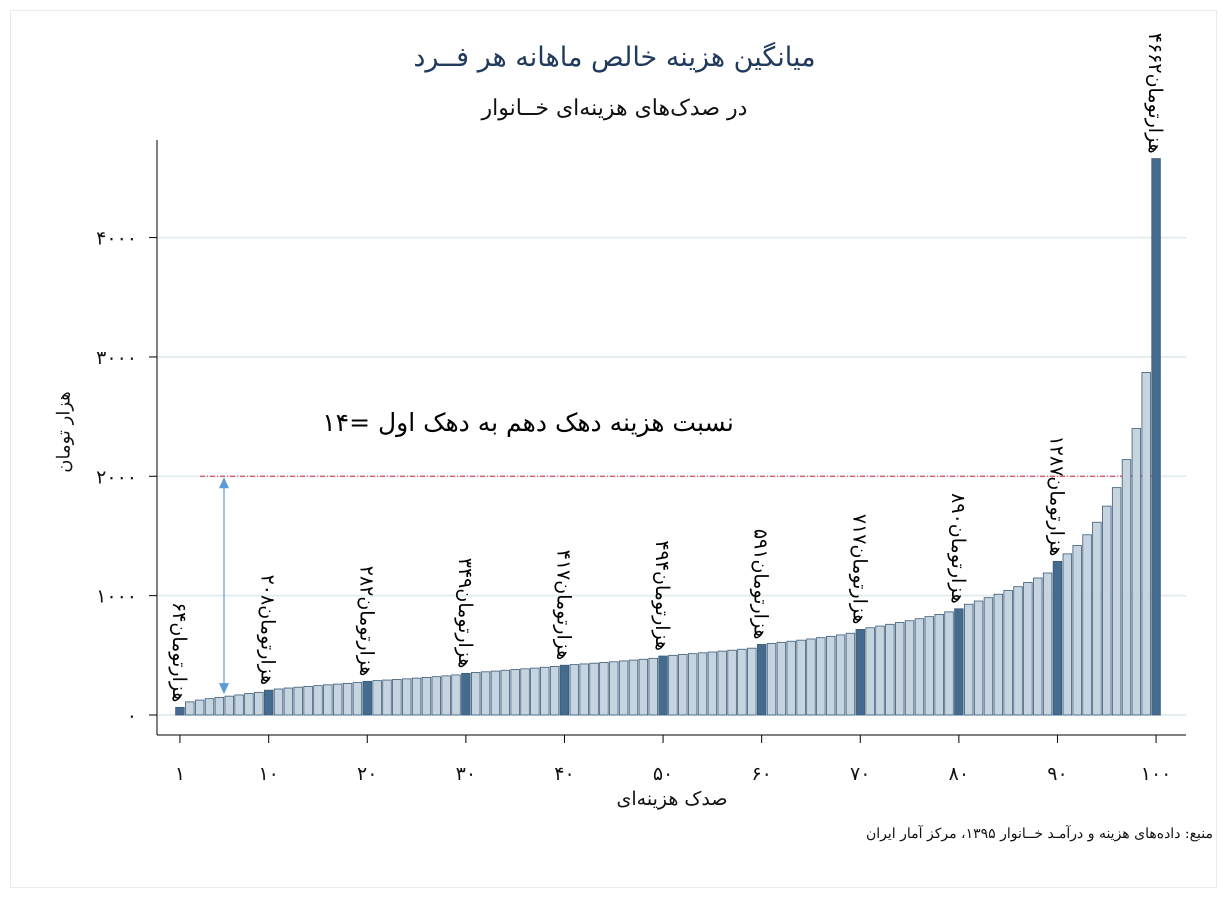 This screenshot has width=1229, height=900. Describe the element at coordinates (180, 774) in the screenshot. I see `x-tick-label: ۱` at that location.